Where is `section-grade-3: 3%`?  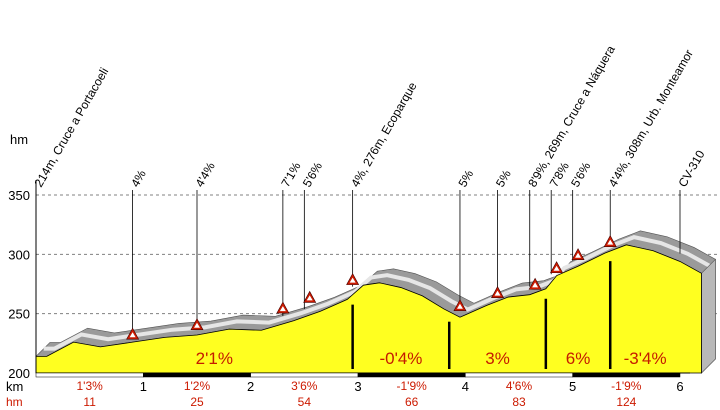 section-grade-3: 3% is located at coordinates (497, 358).